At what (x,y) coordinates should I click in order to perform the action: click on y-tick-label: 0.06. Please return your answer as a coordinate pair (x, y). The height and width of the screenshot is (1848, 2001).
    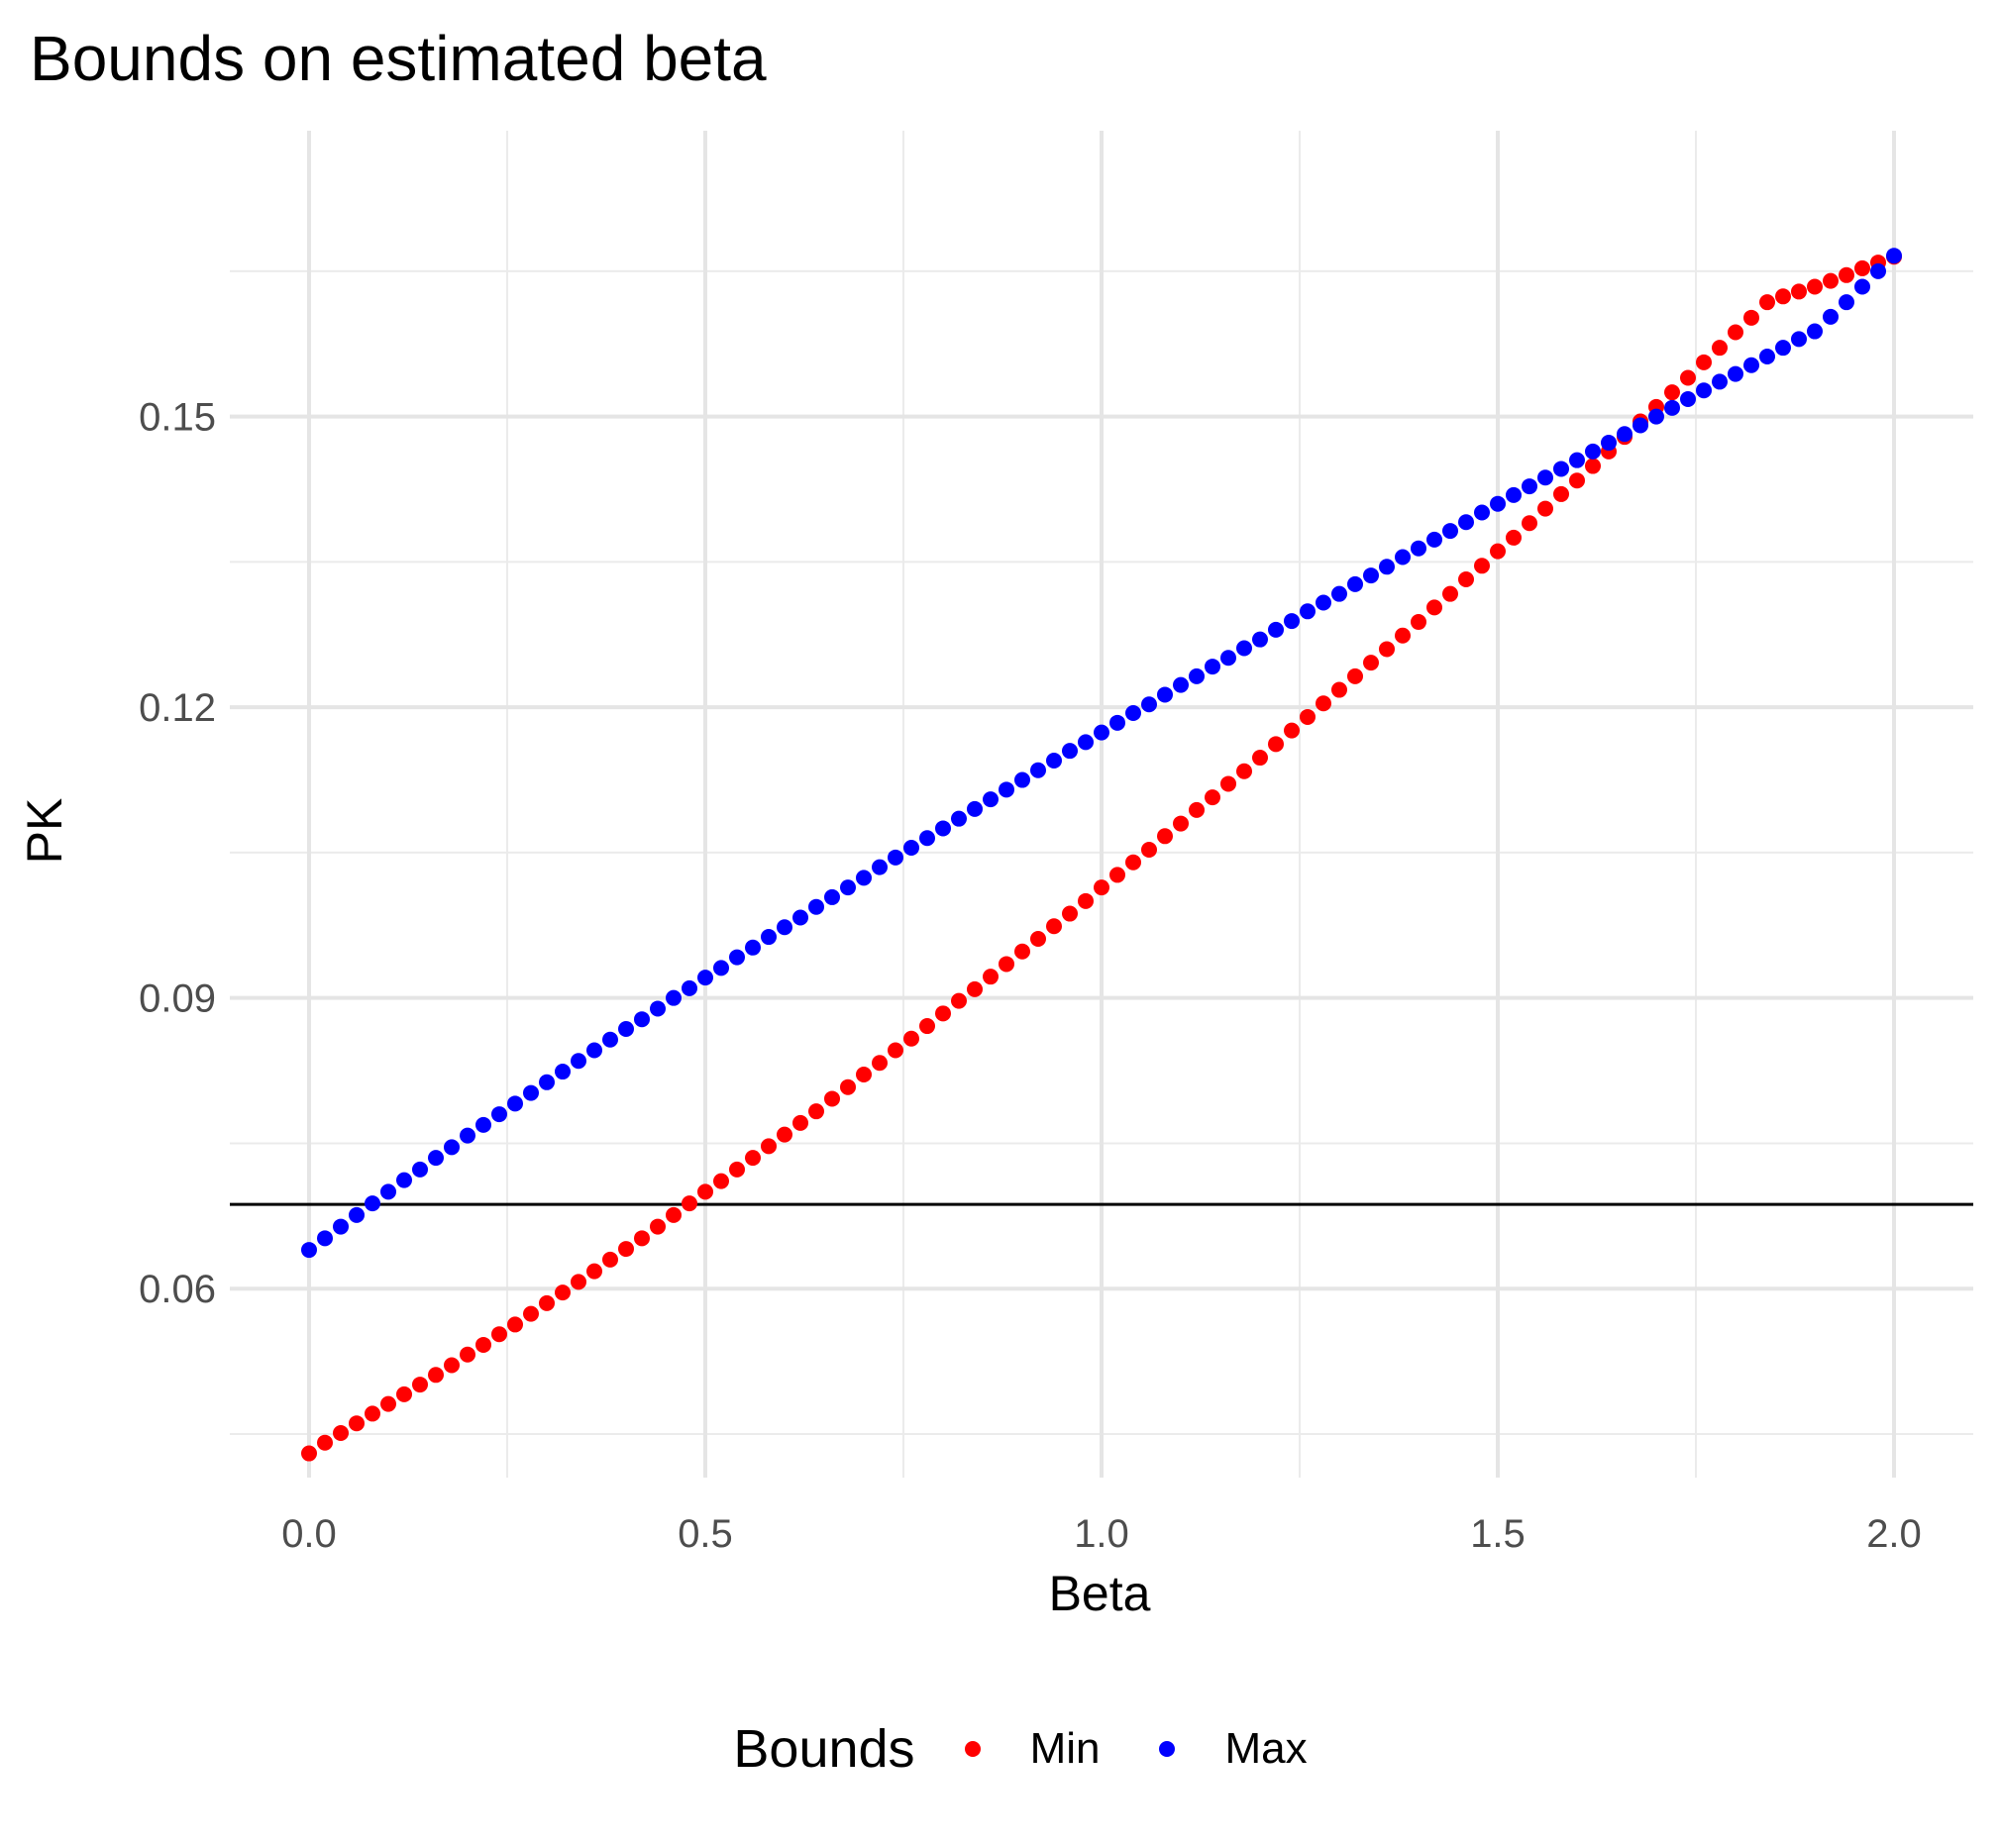
    Looking at the image, I should click on (177, 1290).